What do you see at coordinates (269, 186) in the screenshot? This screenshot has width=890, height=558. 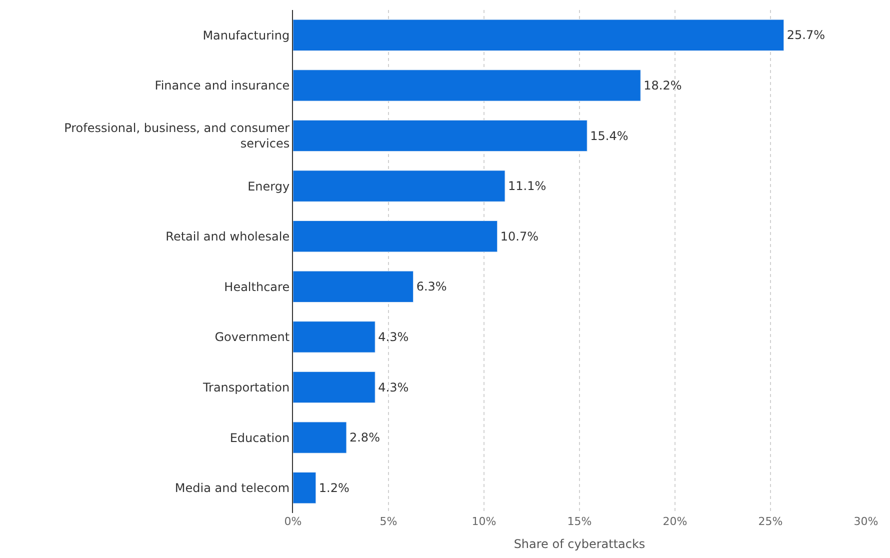 I see `y-tick-label: Energy` at bounding box center [269, 186].